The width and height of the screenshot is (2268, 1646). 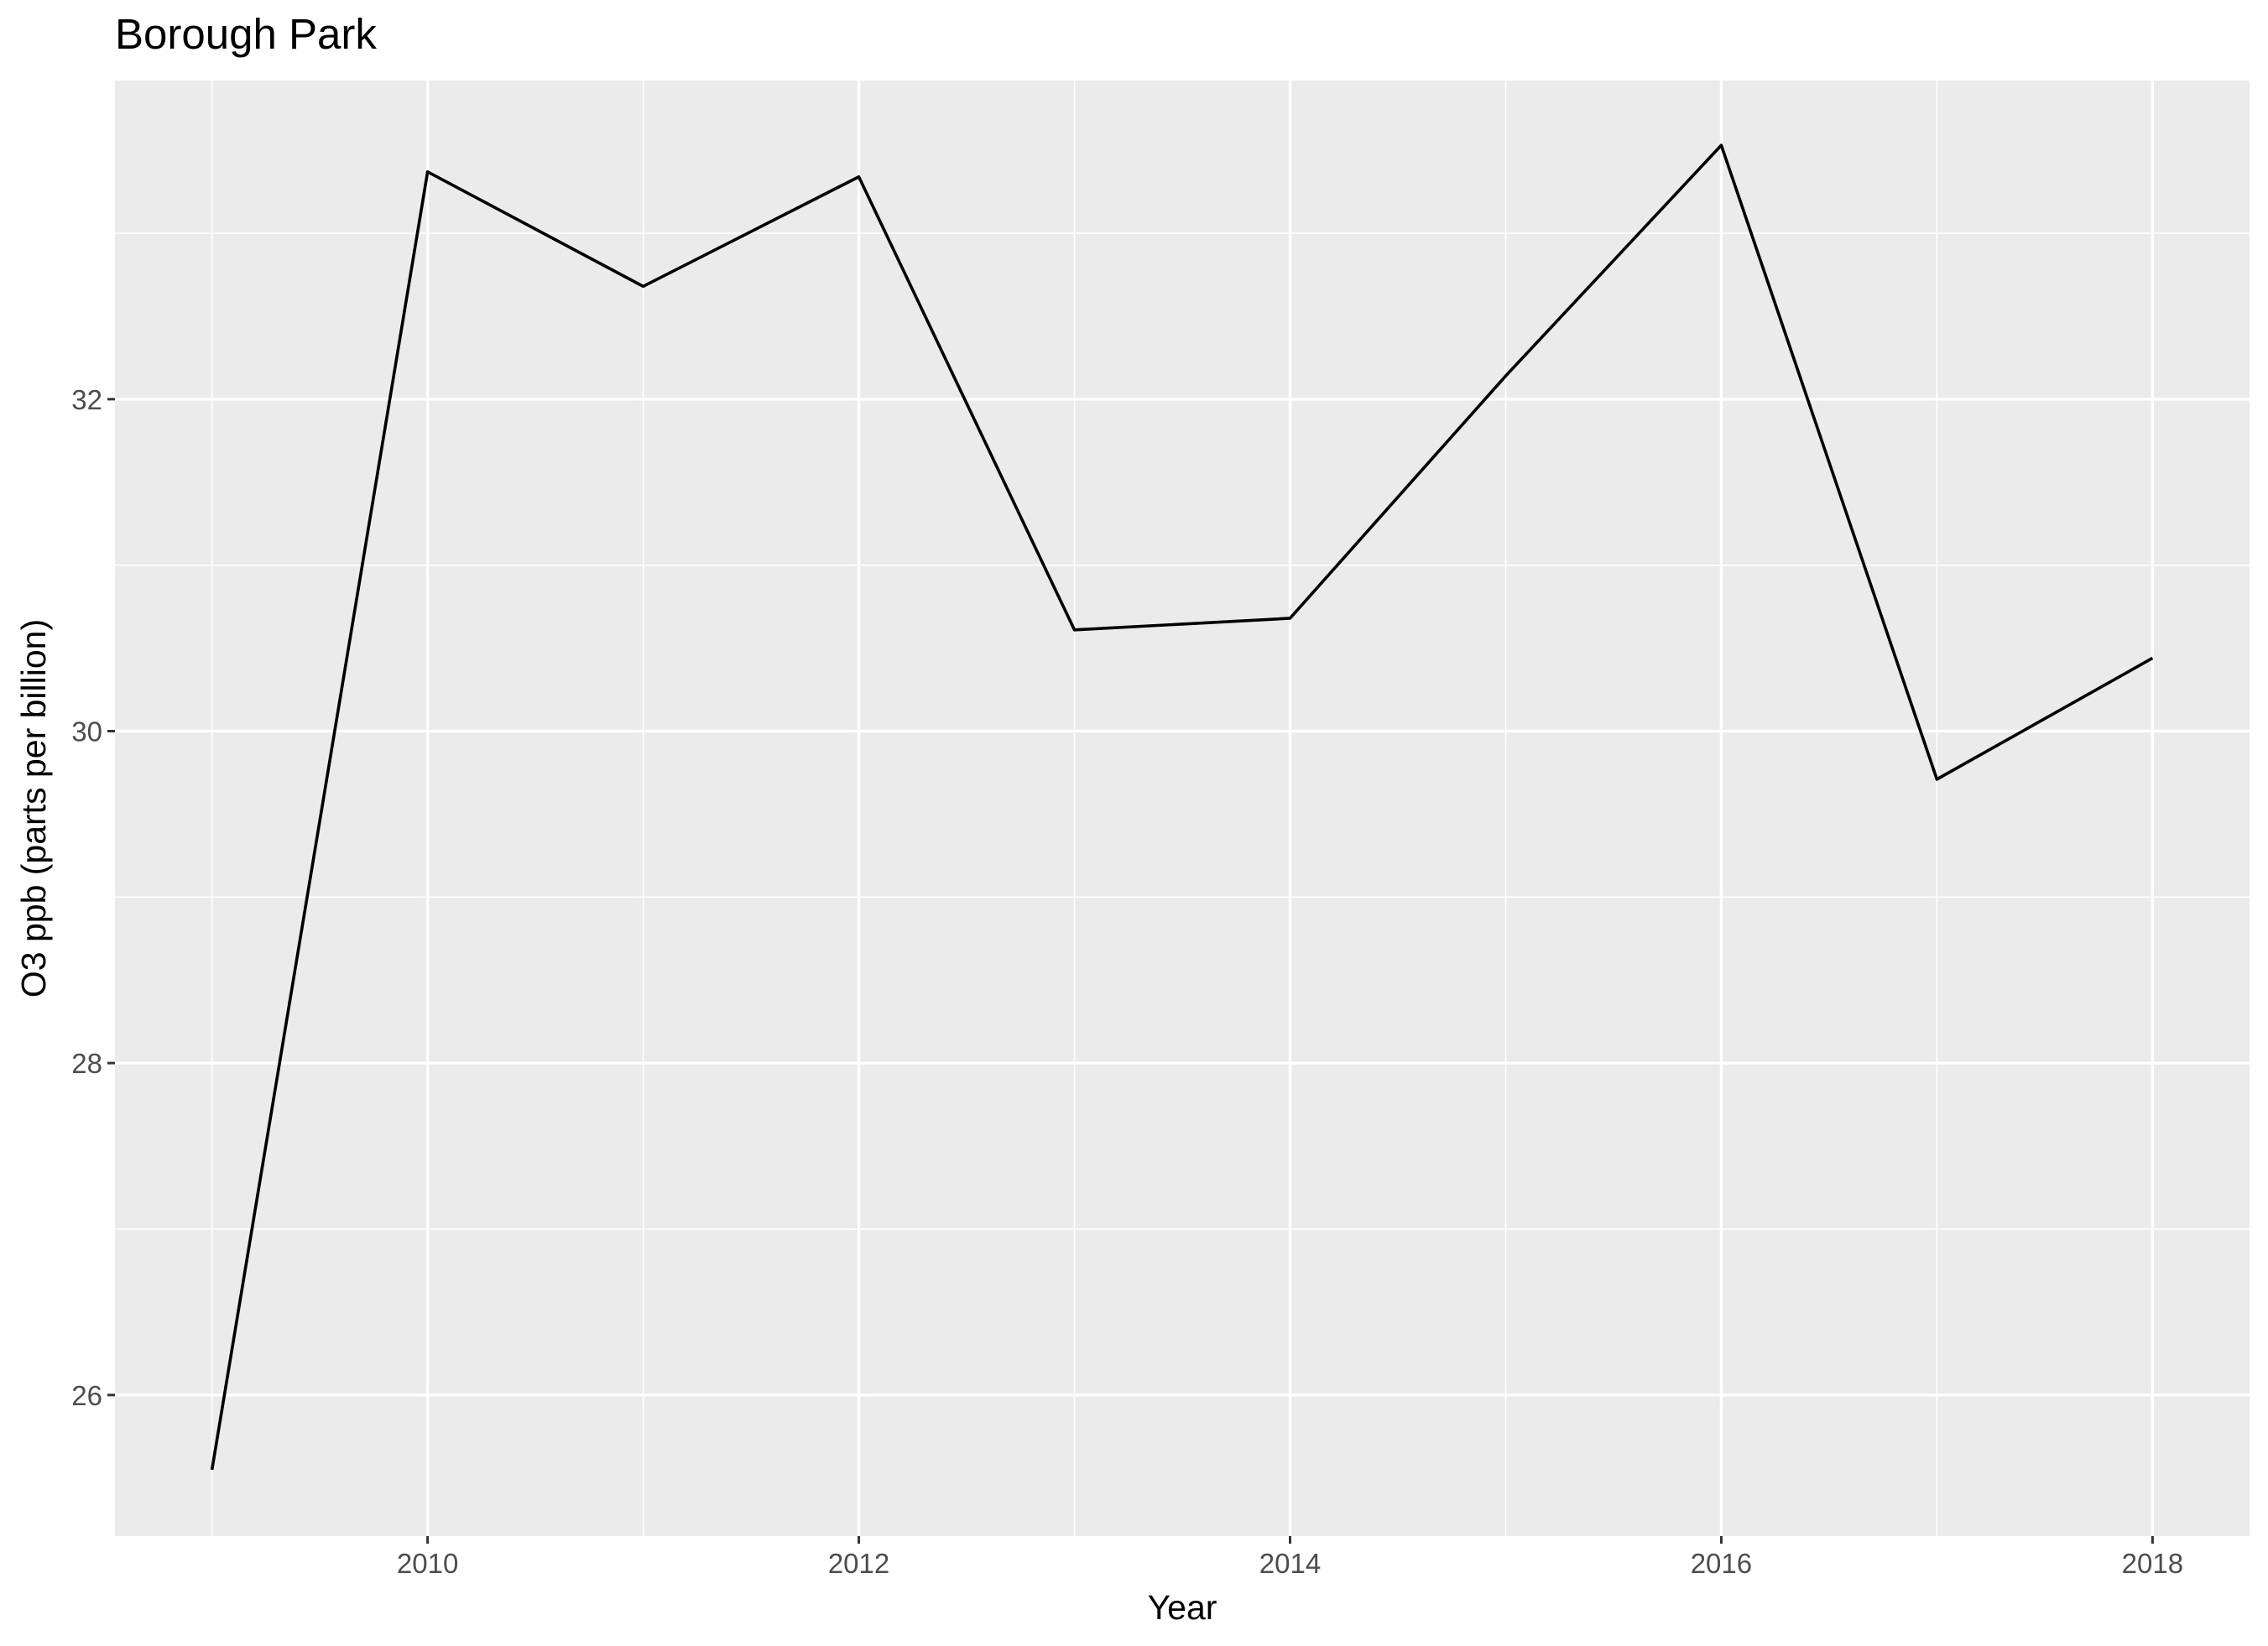 What do you see at coordinates (93, 897) in the screenshot?
I see `y-axis: 26 28 30 32` at bounding box center [93, 897].